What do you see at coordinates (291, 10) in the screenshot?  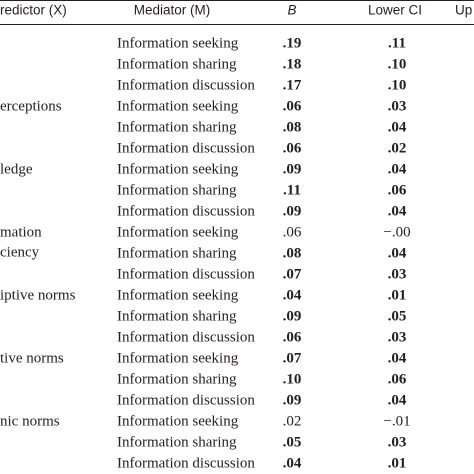 I see `header-cell: B` at bounding box center [291, 10].